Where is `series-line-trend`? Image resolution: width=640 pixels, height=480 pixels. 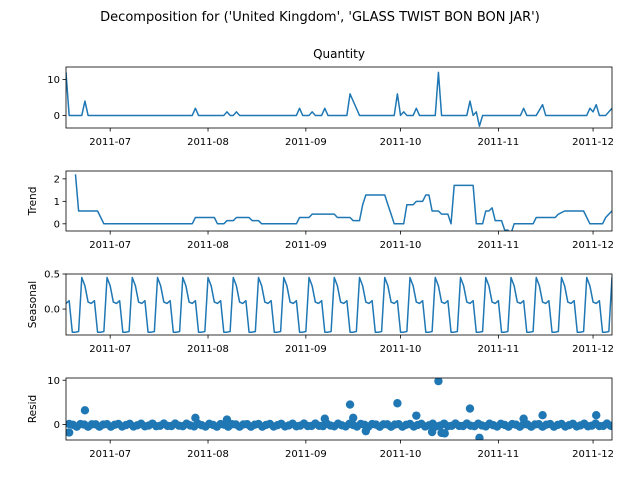 series-line-trend is located at coordinates (343, 202).